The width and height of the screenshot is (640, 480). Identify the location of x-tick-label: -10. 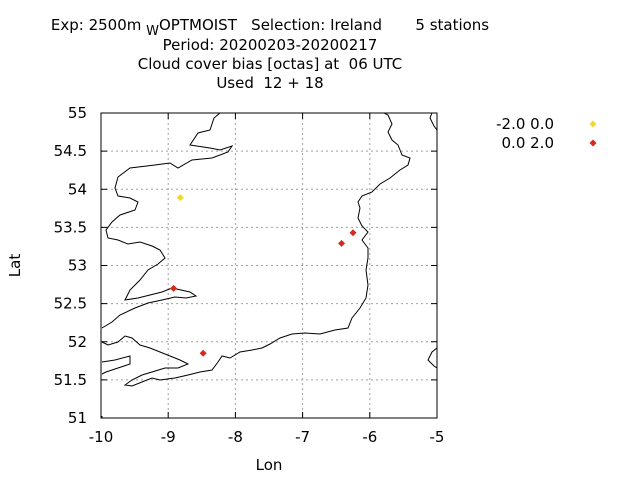
(101, 437).